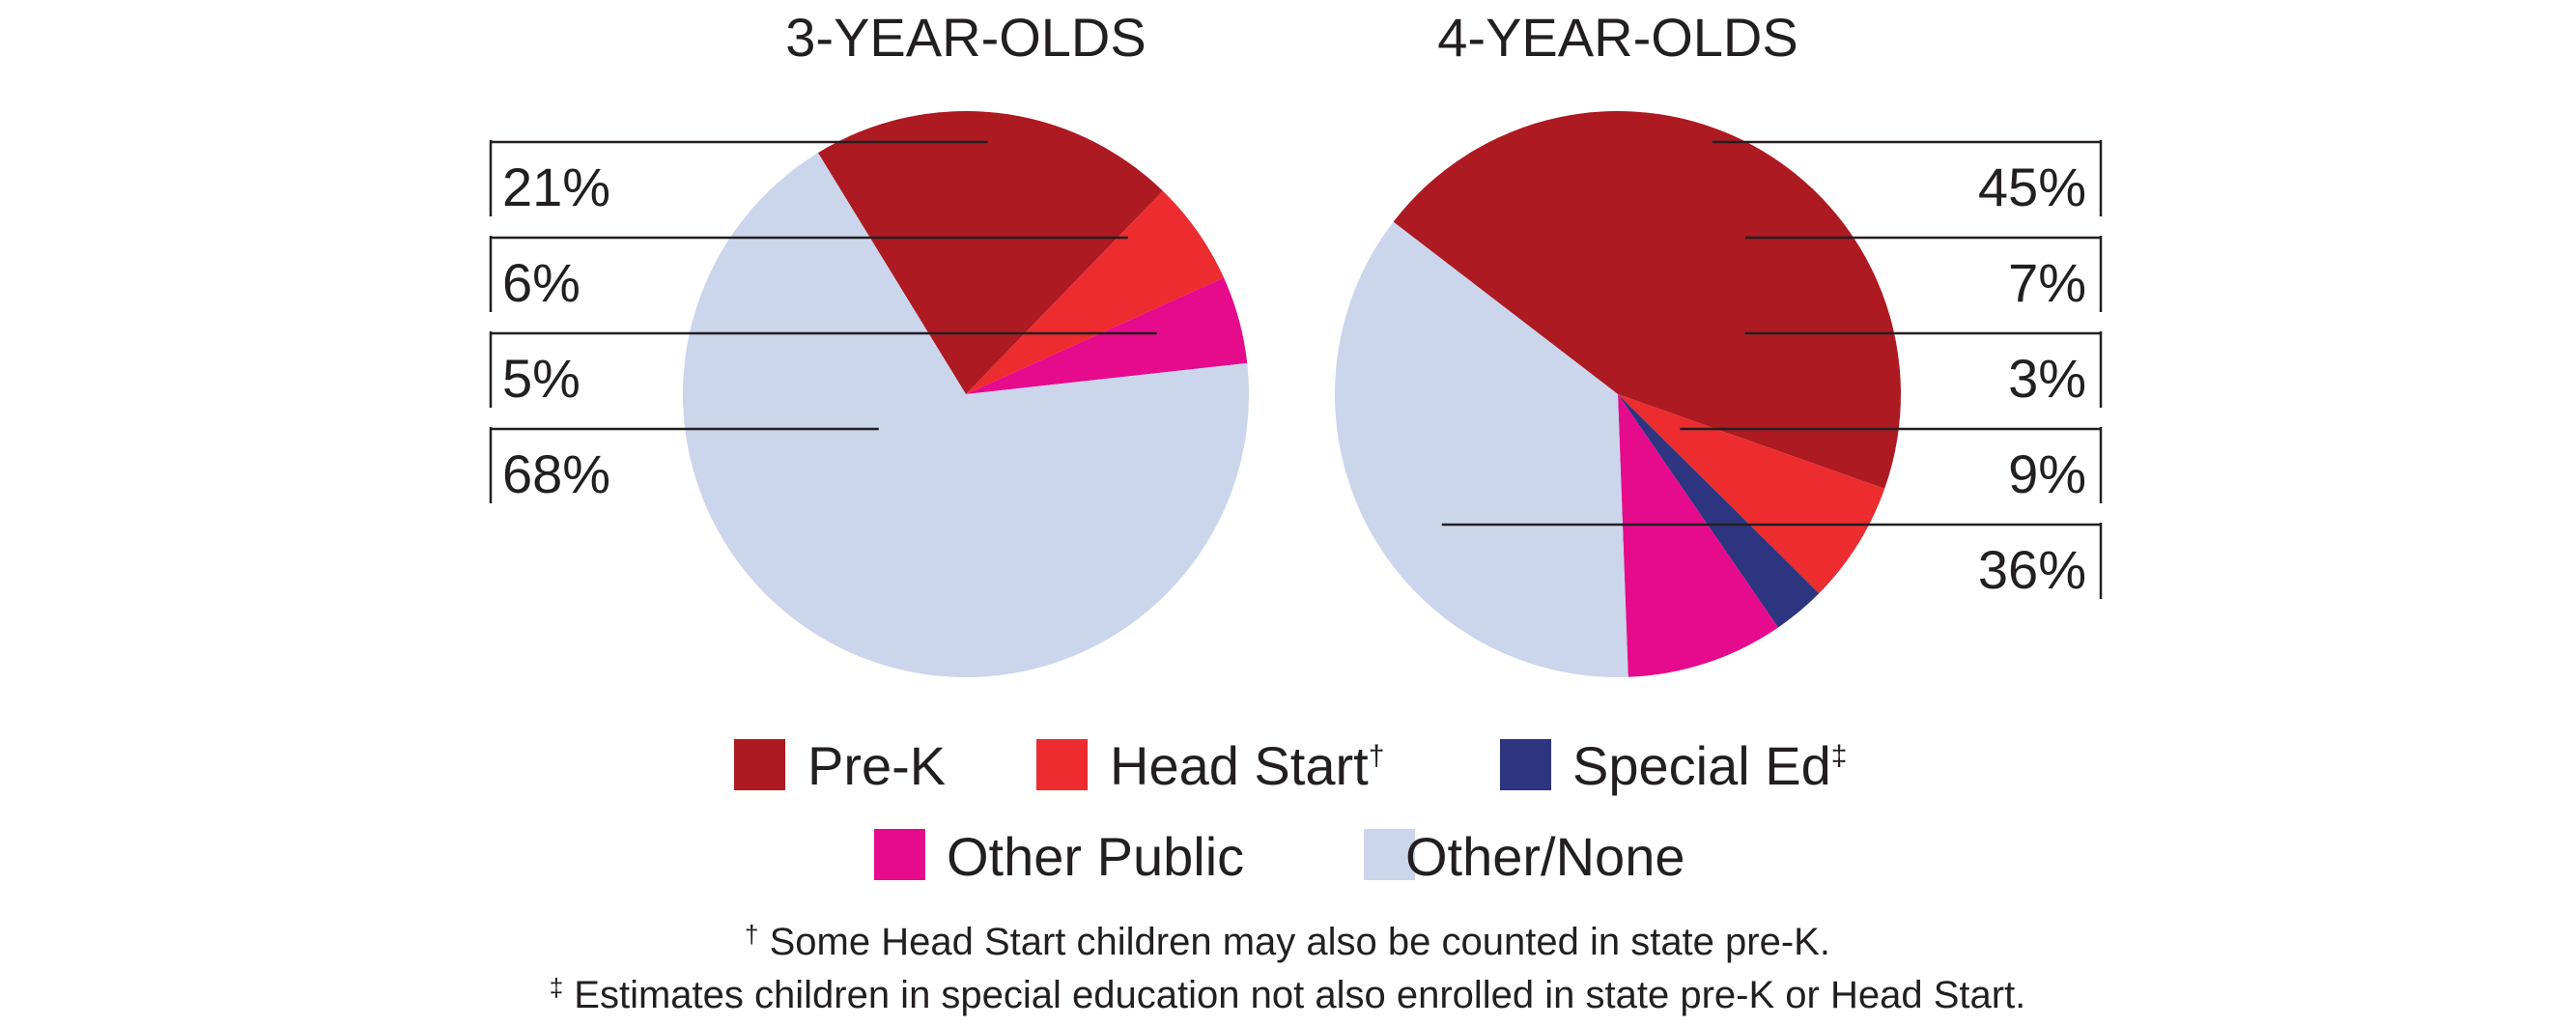 The width and height of the screenshot is (2576, 1027). I want to click on footnote-mark-double-dagger: ‡, so click(556, 987).